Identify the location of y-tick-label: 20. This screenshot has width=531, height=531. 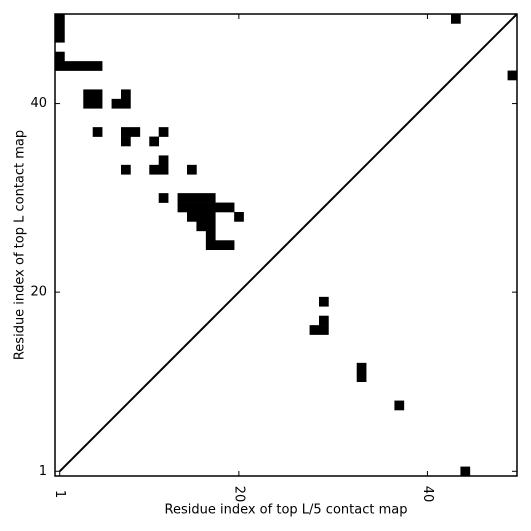
(38, 292).